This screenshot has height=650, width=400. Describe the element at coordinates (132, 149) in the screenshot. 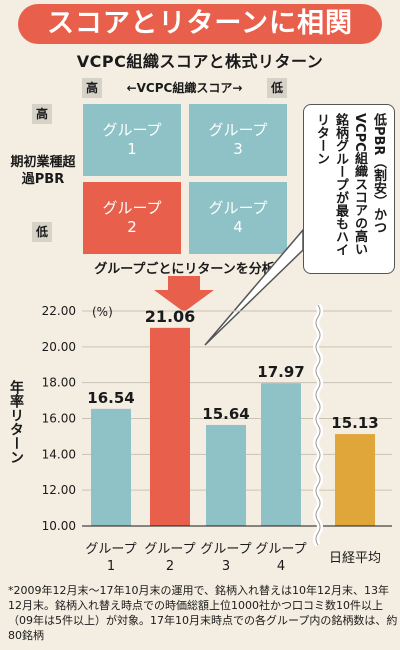

I see `matrix-cell-num: 1` at that location.